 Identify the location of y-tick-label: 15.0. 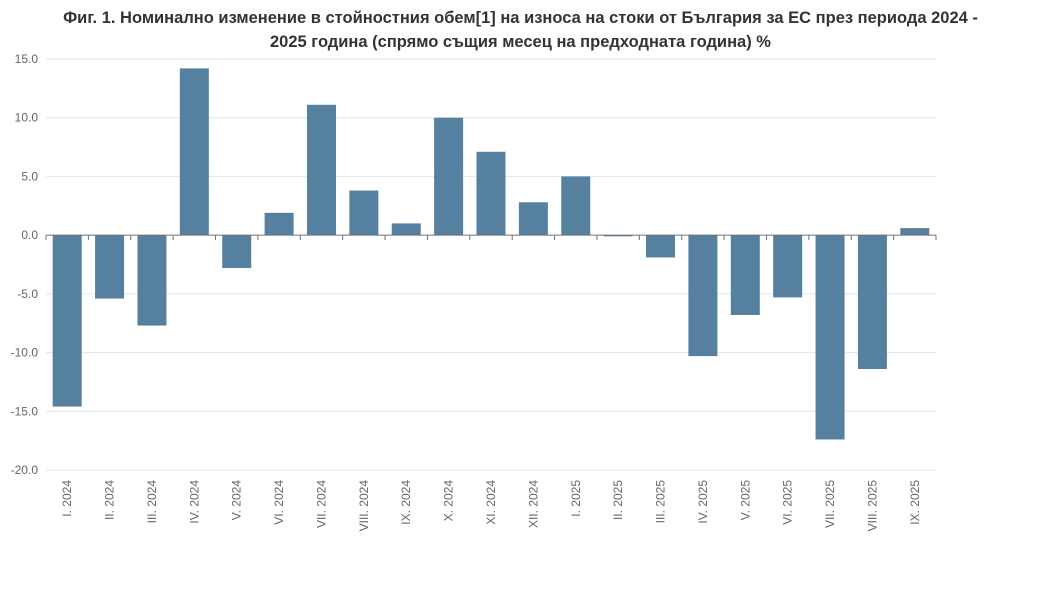
(27, 59).